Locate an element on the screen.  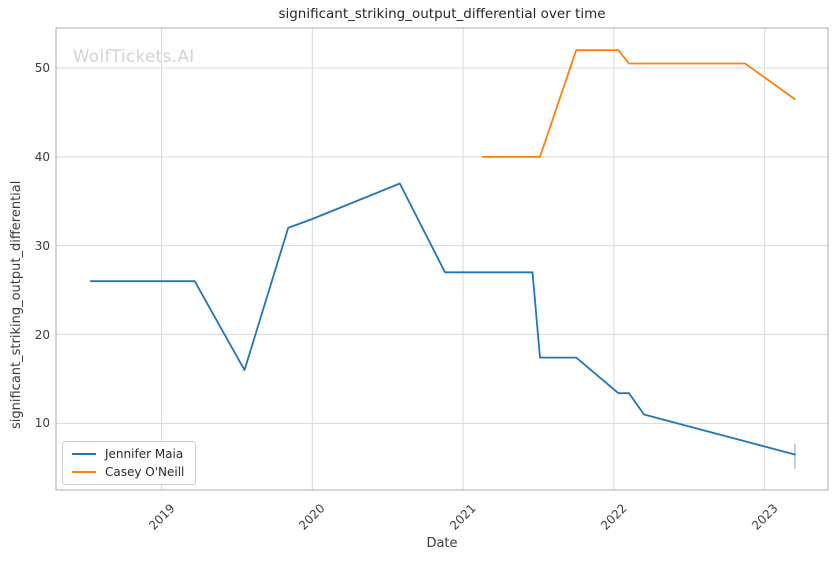
y-tick-label-30: 30 is located at coordinates (42, 245).